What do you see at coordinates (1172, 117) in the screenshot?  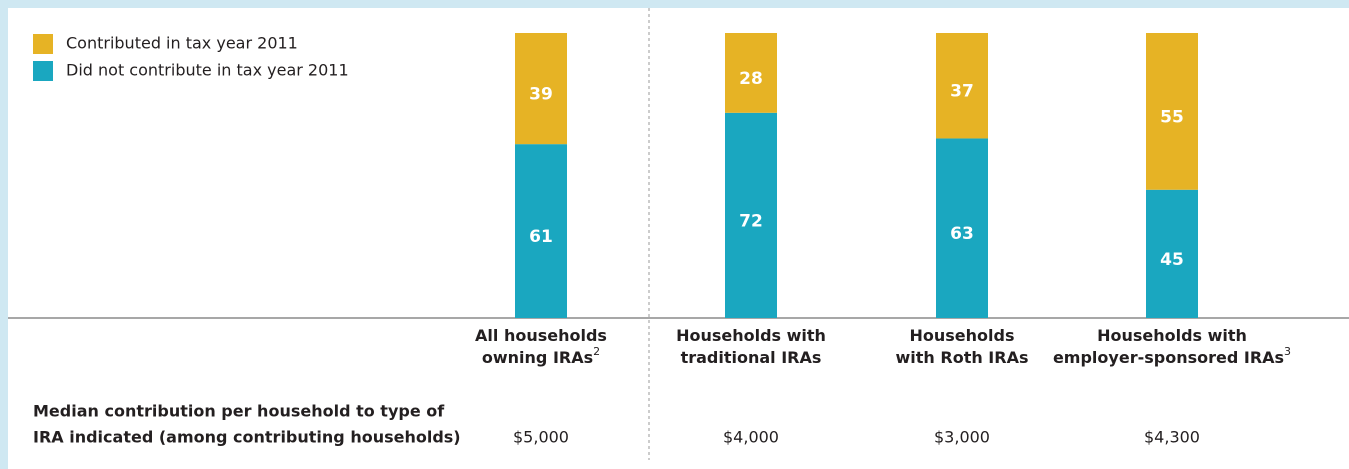 I see `data-label: 55` at bounding box center [1172, 117].